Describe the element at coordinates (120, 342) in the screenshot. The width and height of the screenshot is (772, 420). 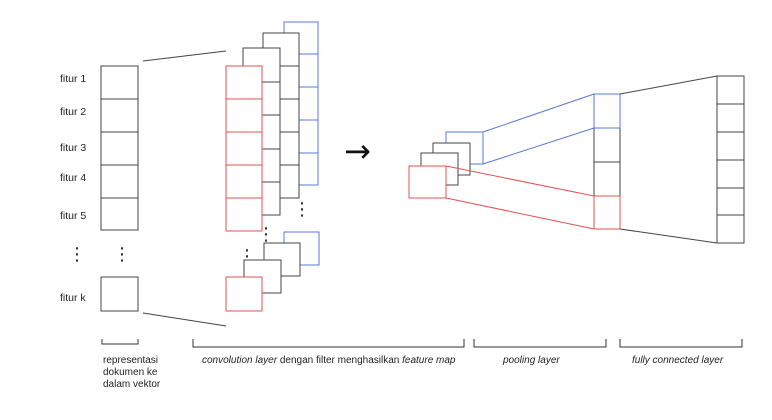
I see `bracket-representation` at that location.